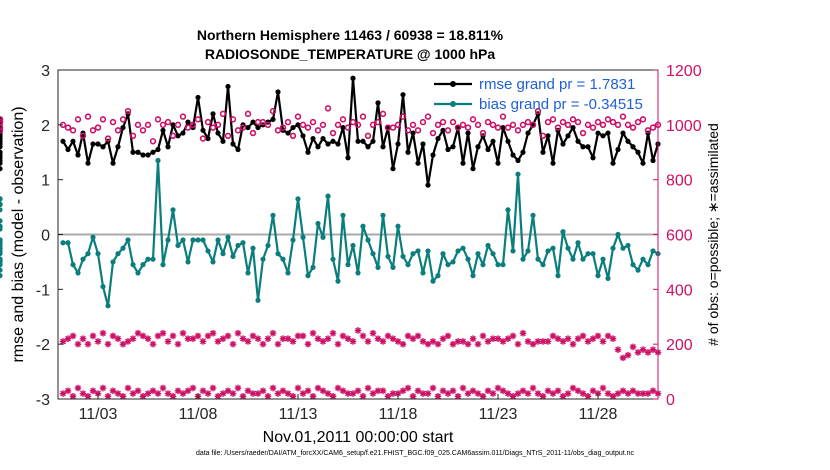 The image size is (830, 470). Describe the element at coordinates (598, 414) in the screenshot. I see `x-tick-label: 11/28` at that location.